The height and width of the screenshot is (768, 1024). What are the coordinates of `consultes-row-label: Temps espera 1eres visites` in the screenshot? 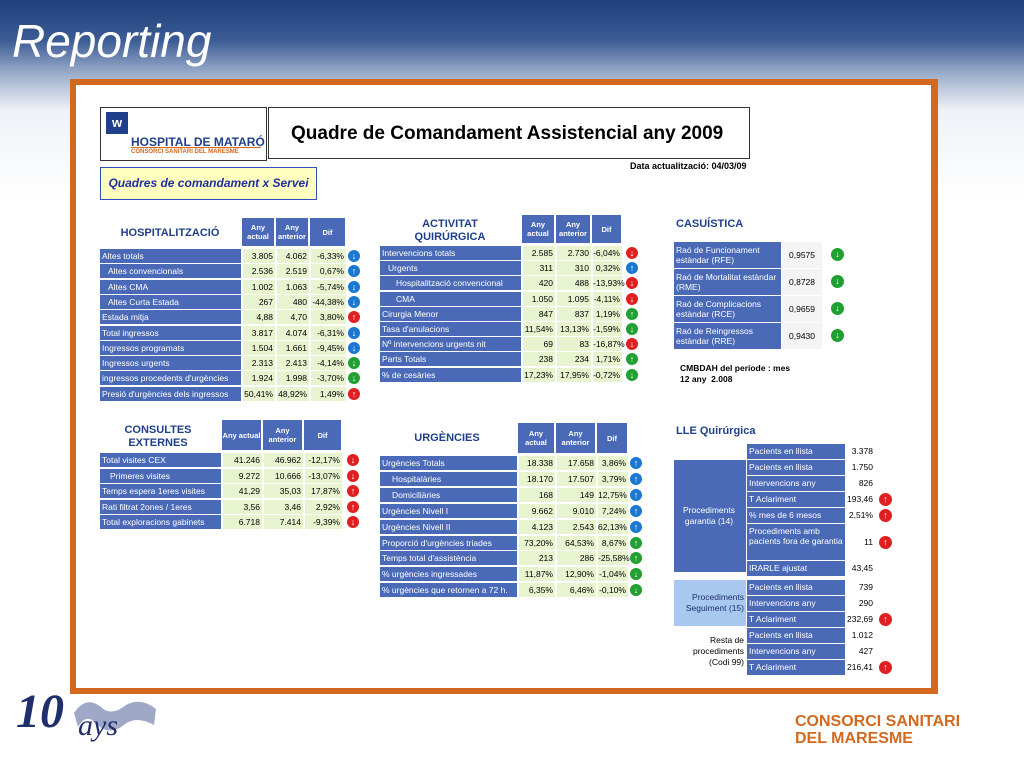 It's located at (160, 491).